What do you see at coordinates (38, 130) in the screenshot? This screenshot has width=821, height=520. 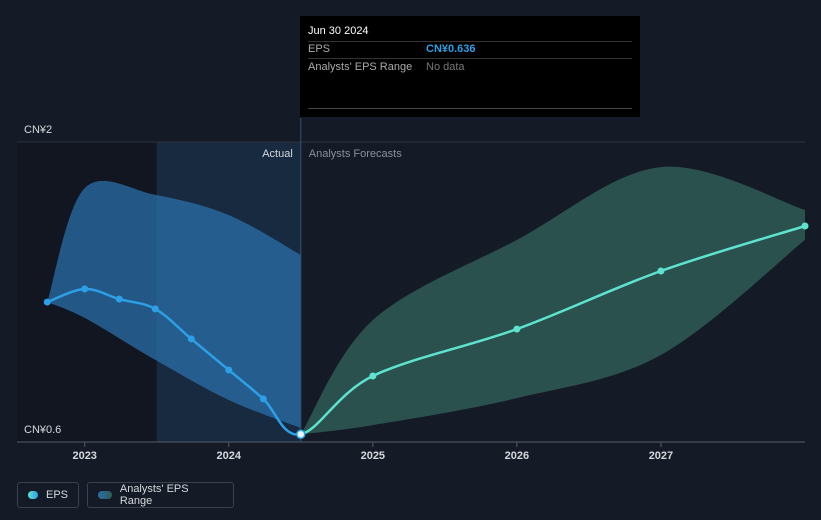 I see `y-tick-label: CN¥2` at bounding box center [38, 130].